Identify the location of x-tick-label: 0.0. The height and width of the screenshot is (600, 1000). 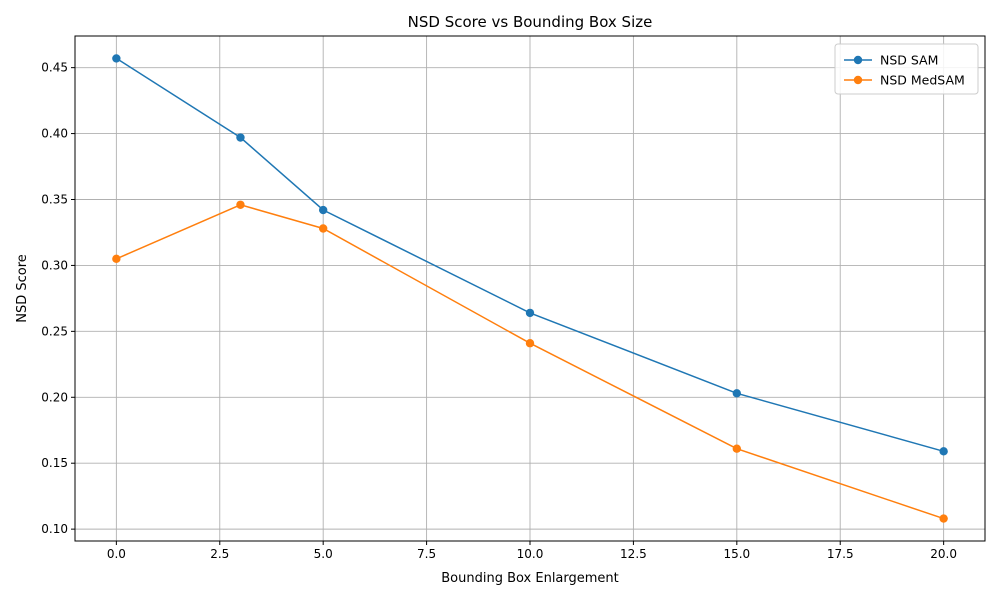
(116, 554).